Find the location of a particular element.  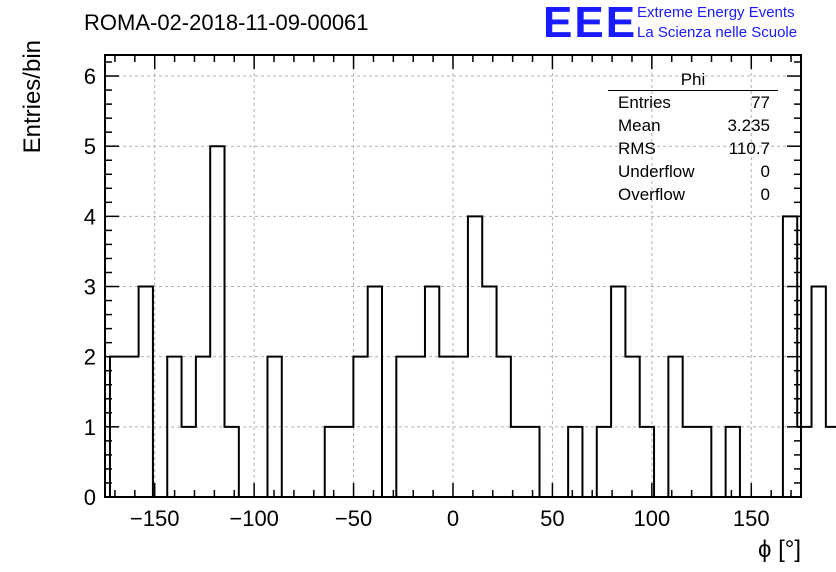

stats-row: Overflow 0 is located at coordinates (693, 196).